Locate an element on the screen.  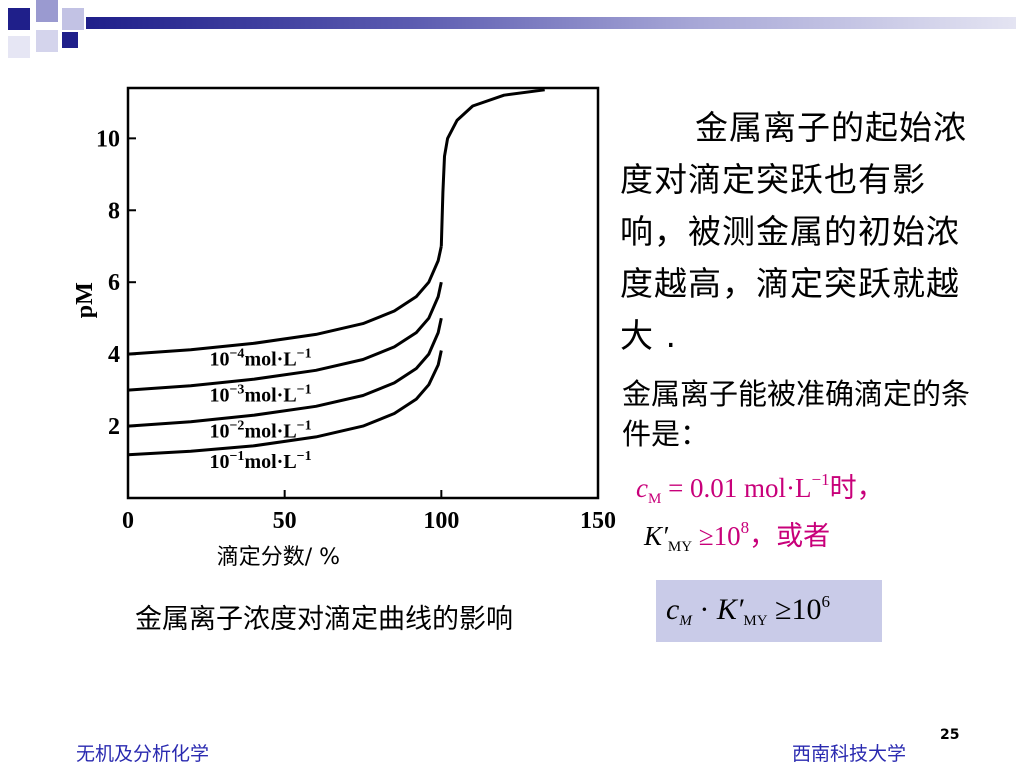
y-tick-label: 4 is located at coordinates (114, 355).